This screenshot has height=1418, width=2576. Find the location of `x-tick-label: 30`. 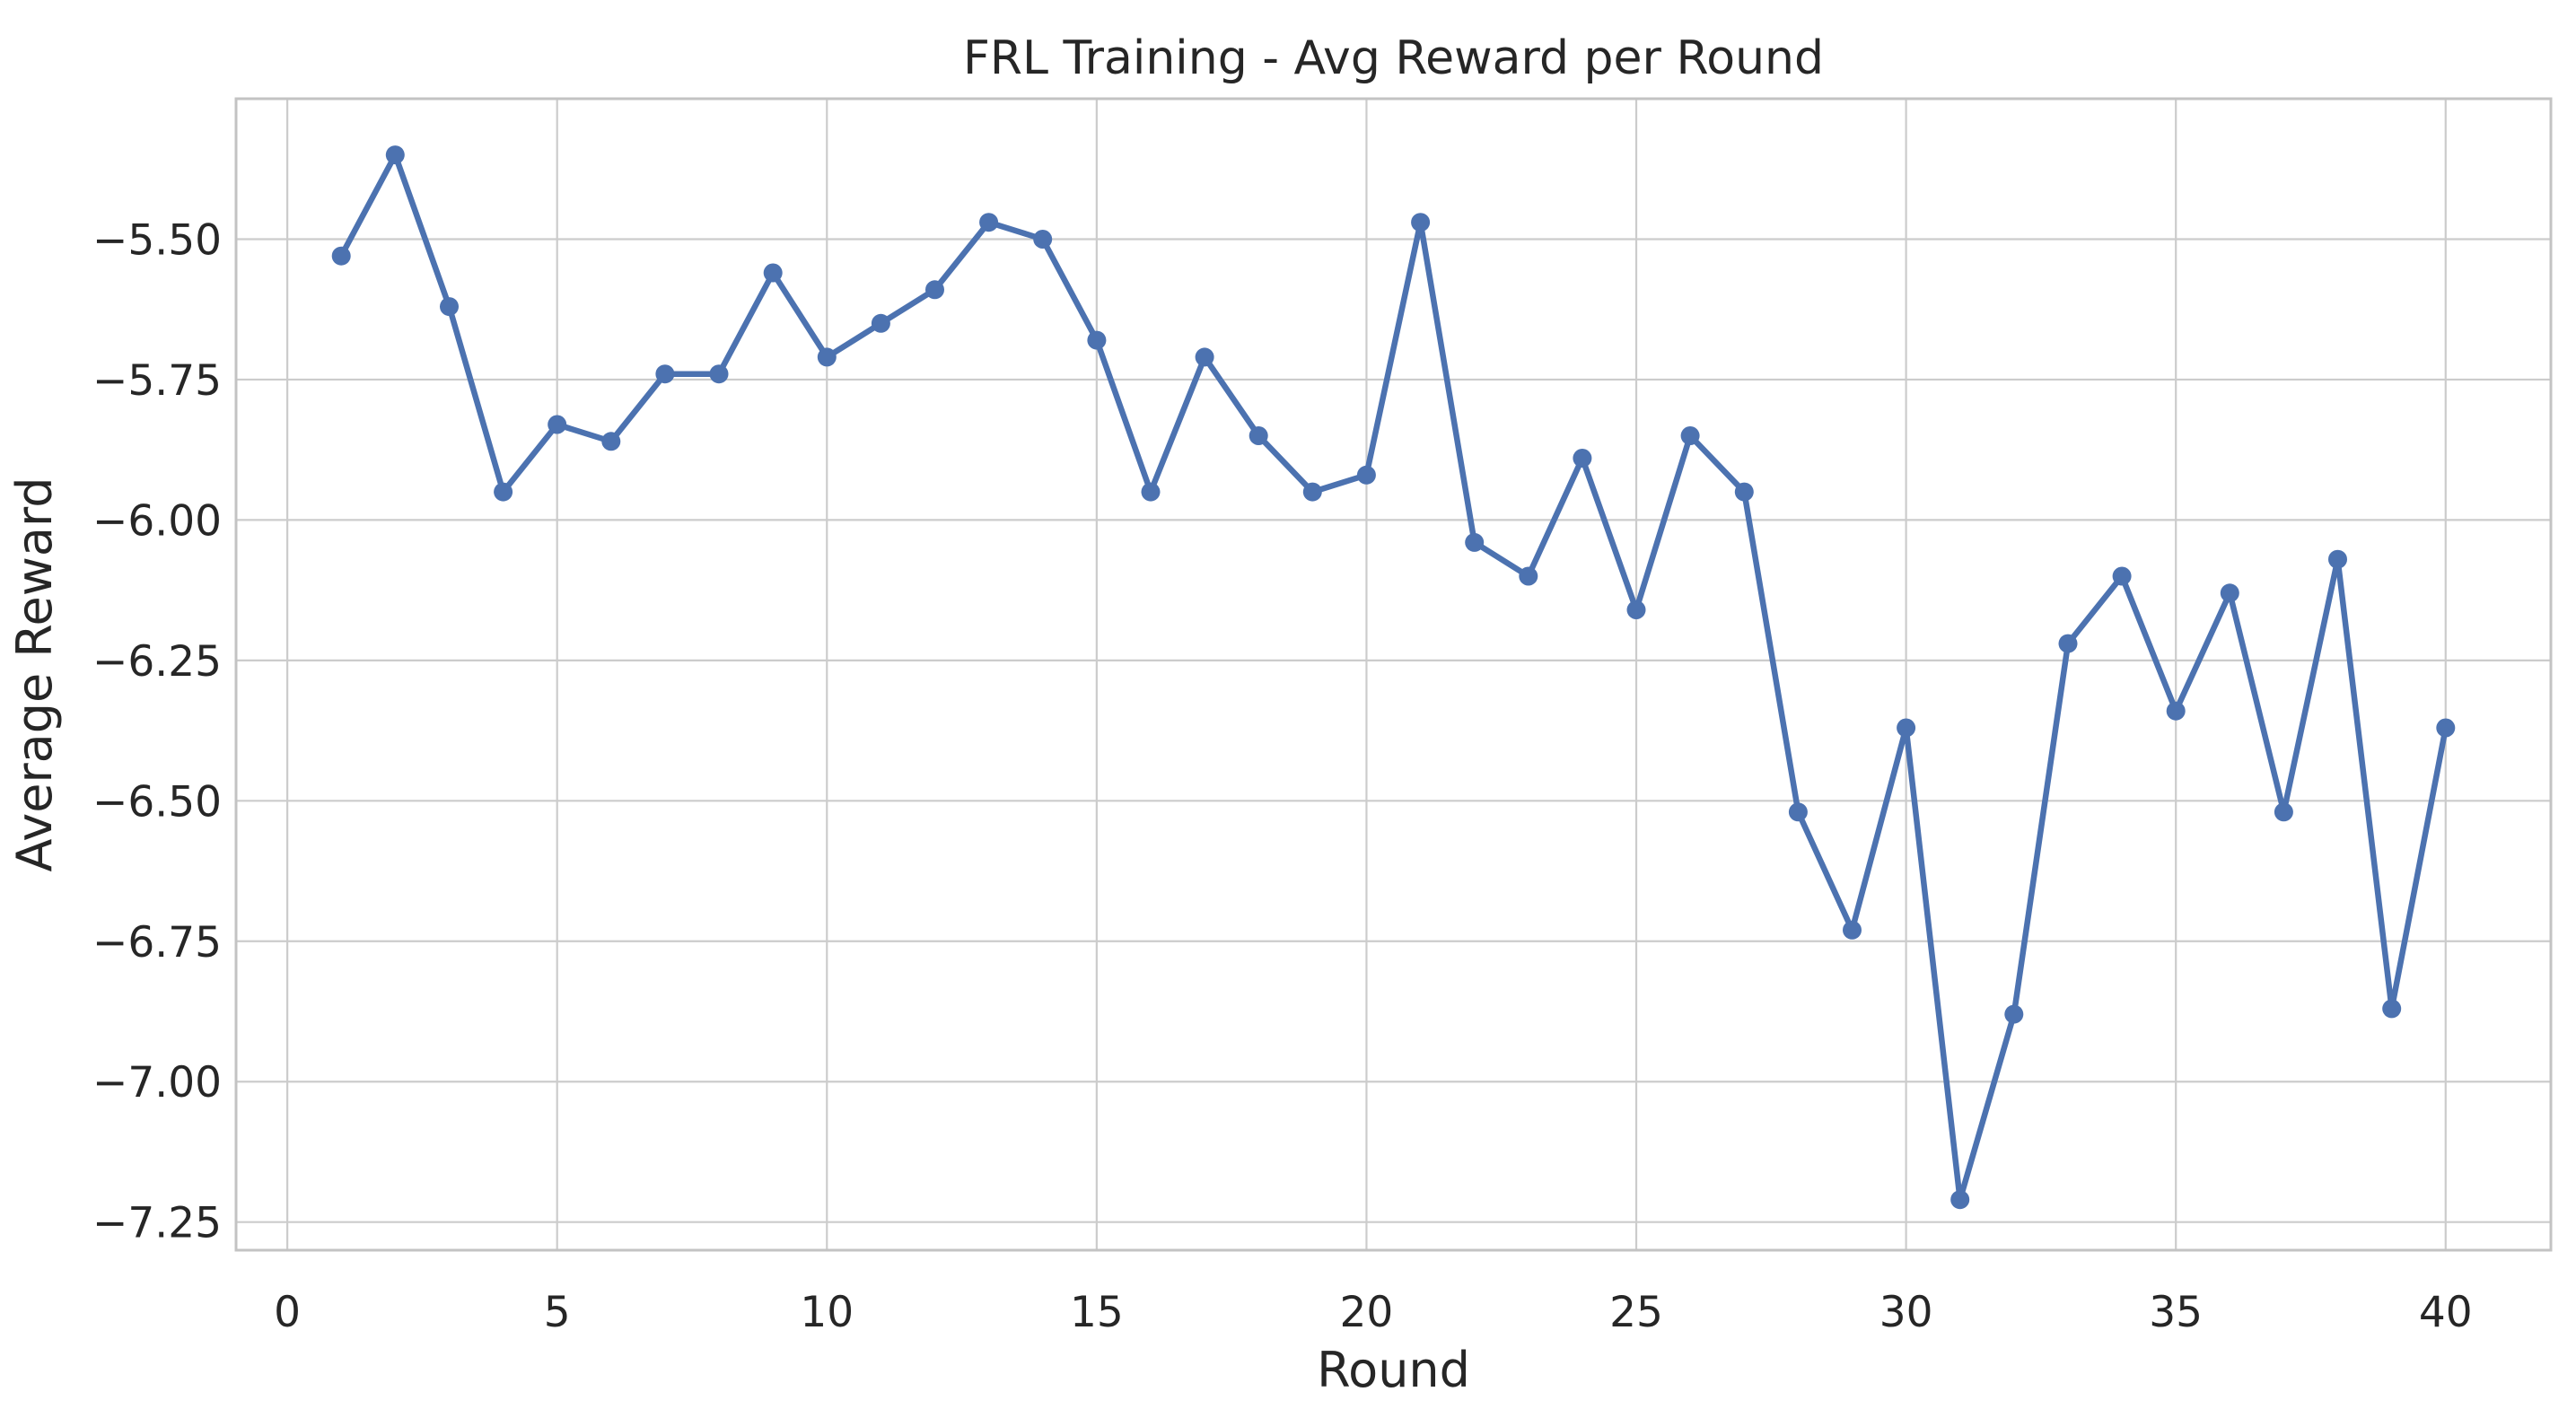

x-tick-label: 30 is located at coordinates (1906, 1312).